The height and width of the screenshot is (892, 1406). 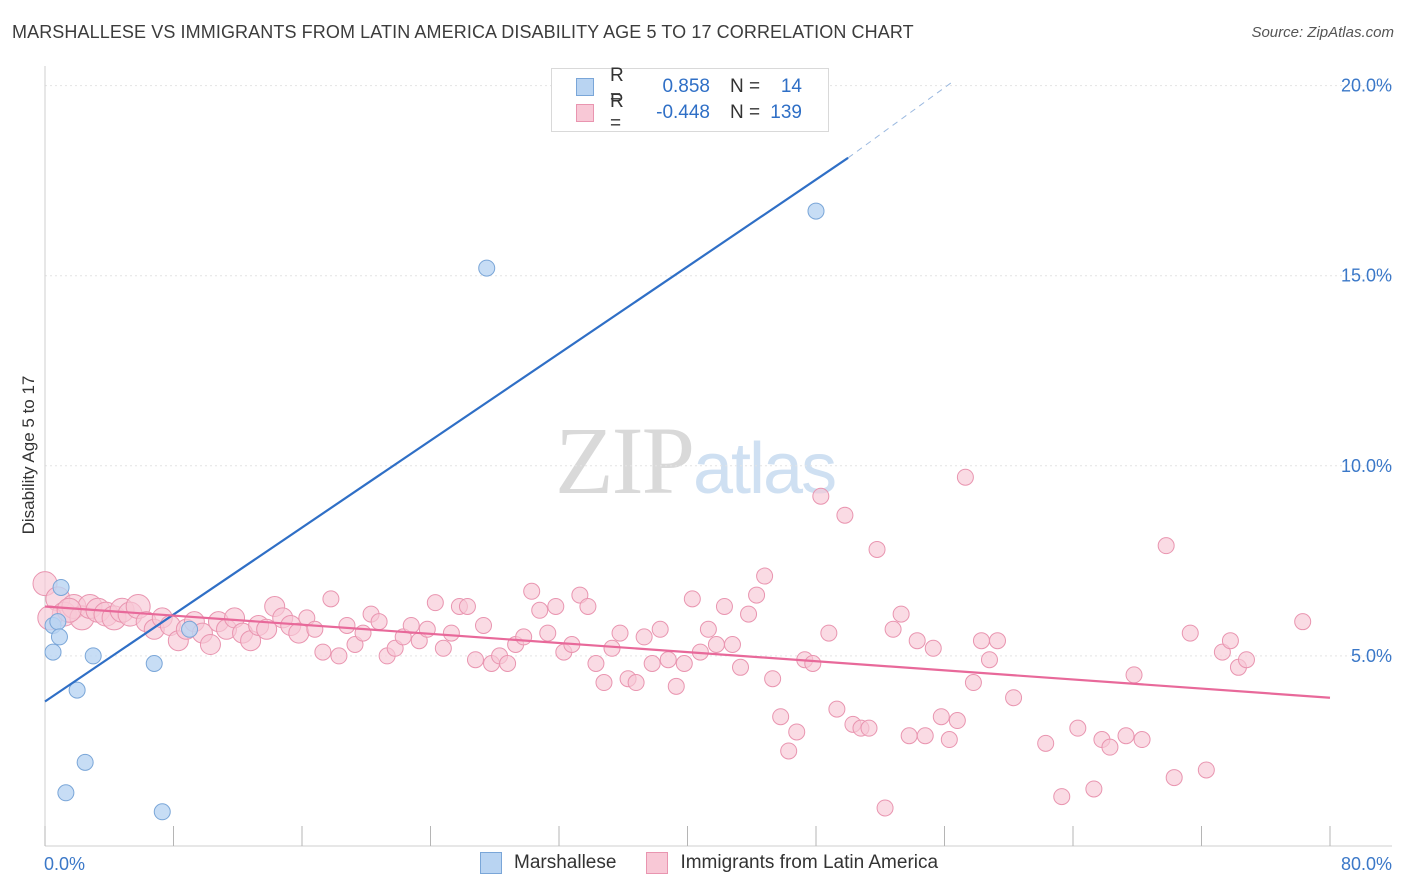 What do you see at coordinates (745, 112) in the screenshot?
I see `legend-n-label: N =` at bounding box center [745, 112].